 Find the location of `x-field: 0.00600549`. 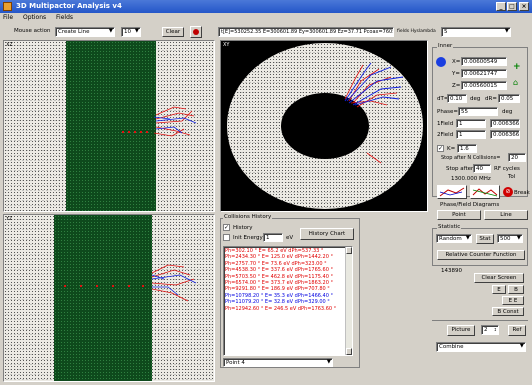

x-field: 0.00600549 is located at coordinates (484, 61).